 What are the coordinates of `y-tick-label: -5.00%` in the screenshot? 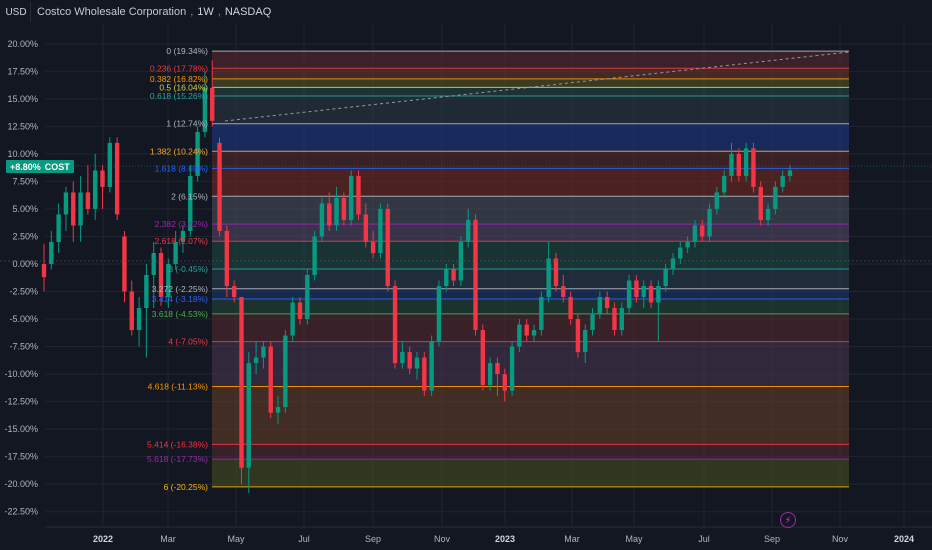 It's located at (23, 319).